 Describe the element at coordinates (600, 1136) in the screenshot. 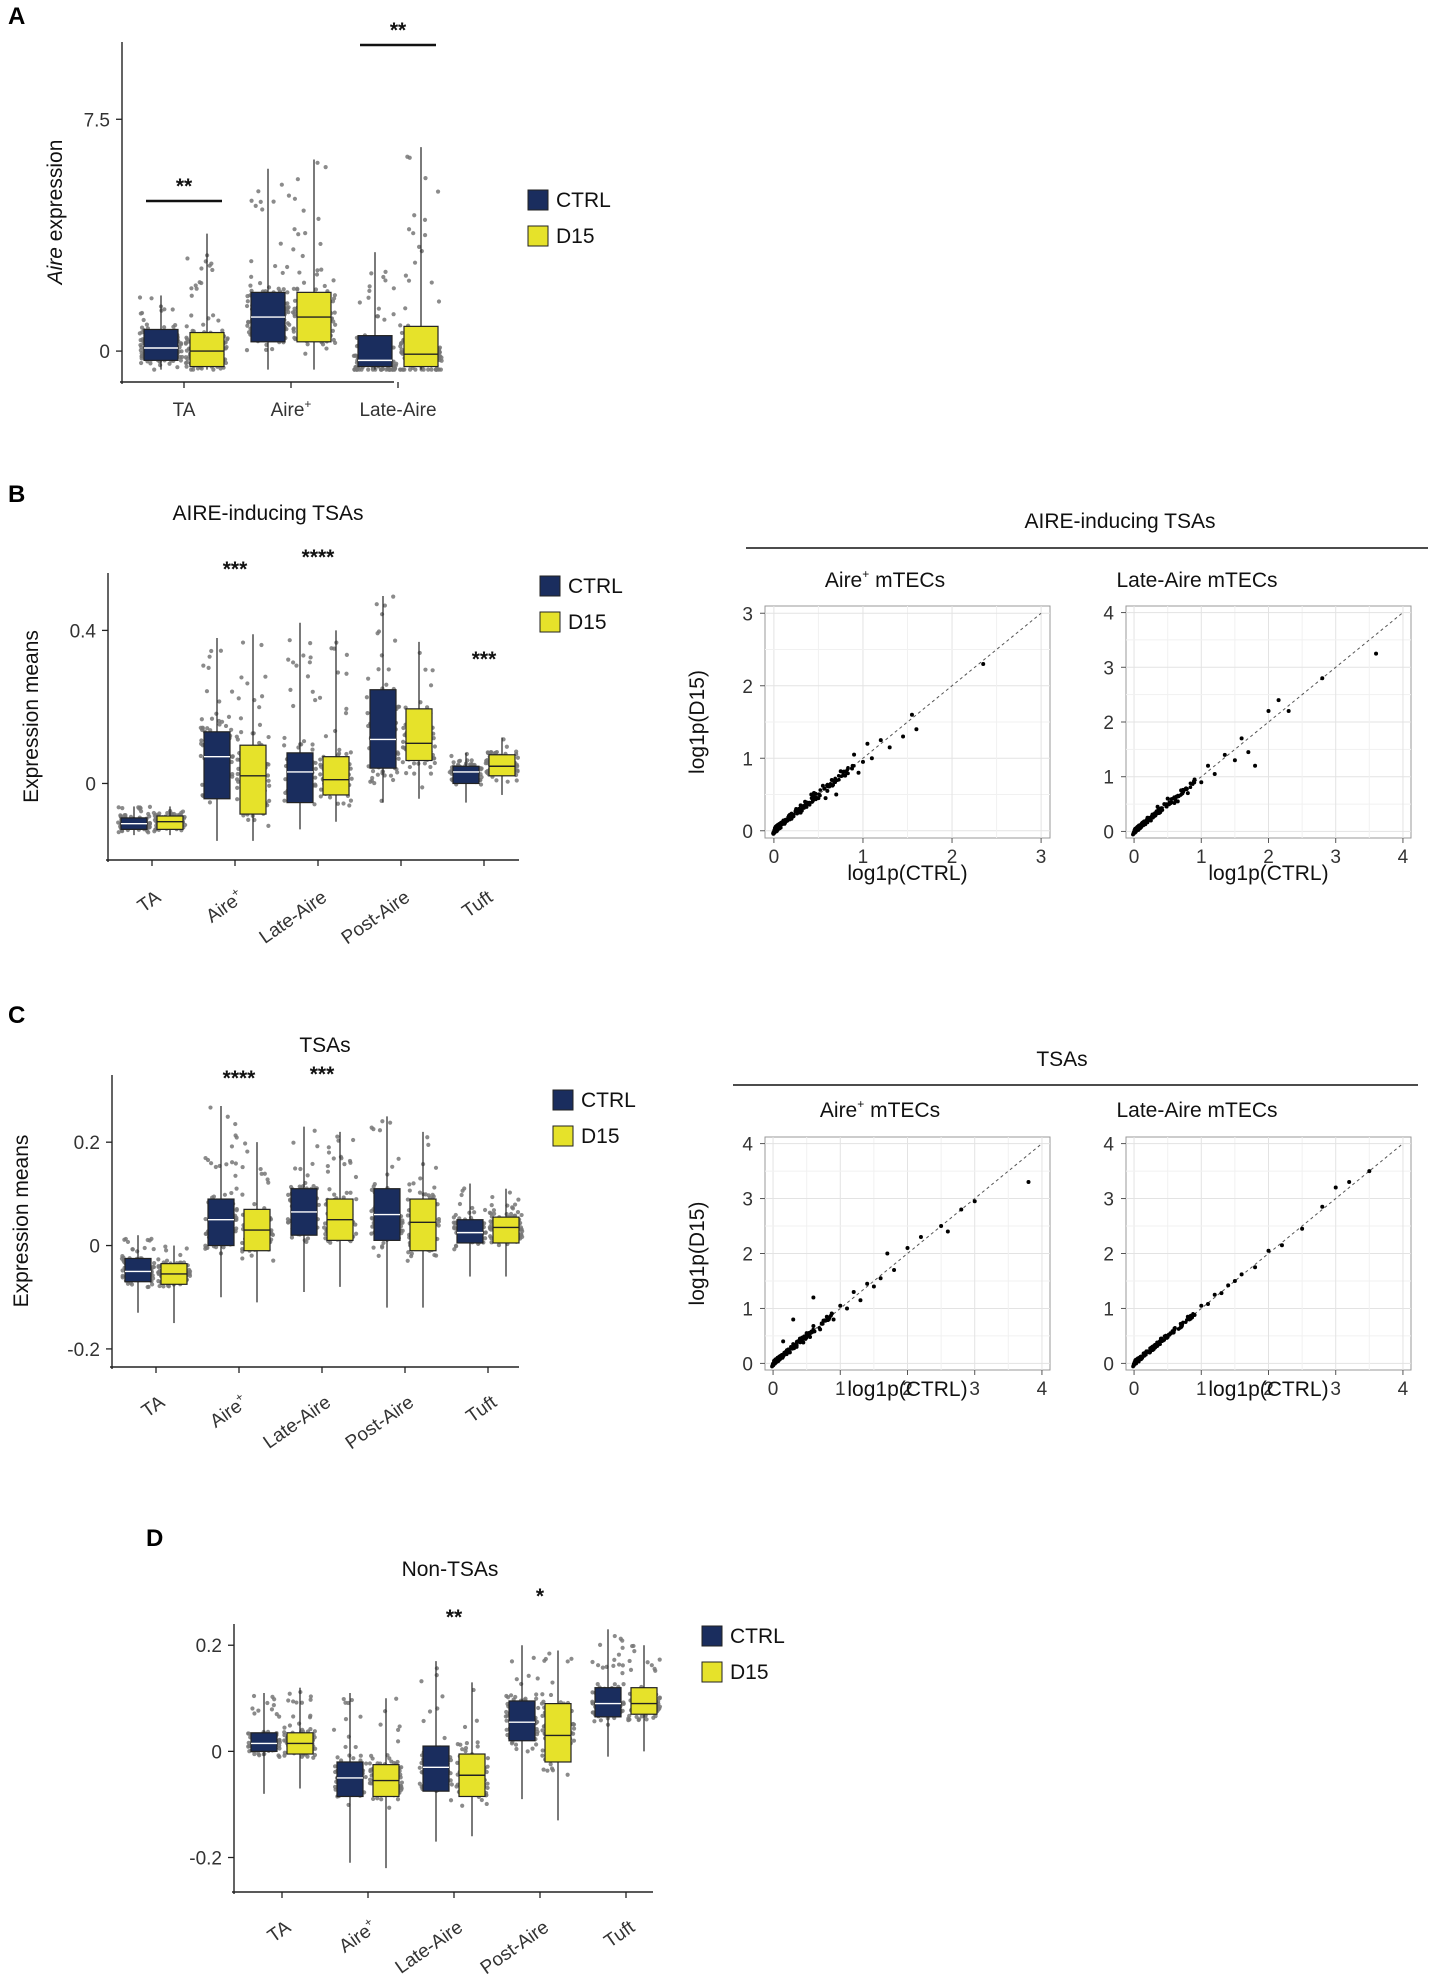

I see `legend-label-d15: D15` at that location.